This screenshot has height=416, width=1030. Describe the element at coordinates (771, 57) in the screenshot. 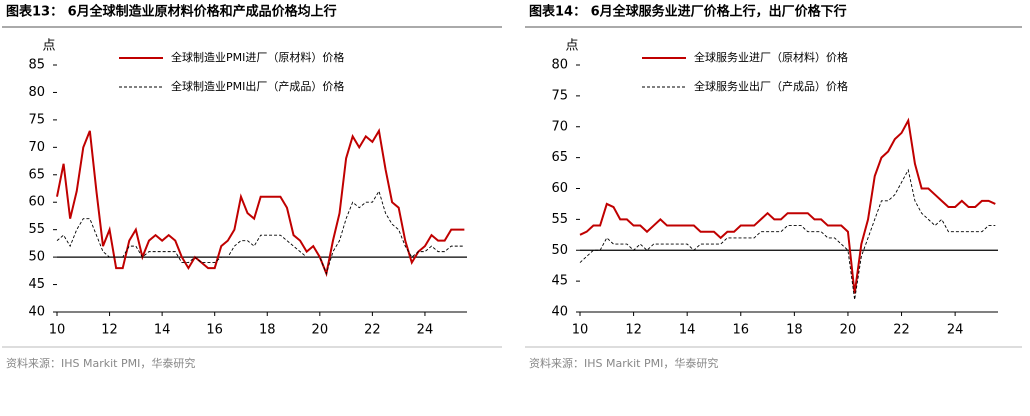

I see `legend-label: 全球服务业进厂（原材料）价格` at that location.